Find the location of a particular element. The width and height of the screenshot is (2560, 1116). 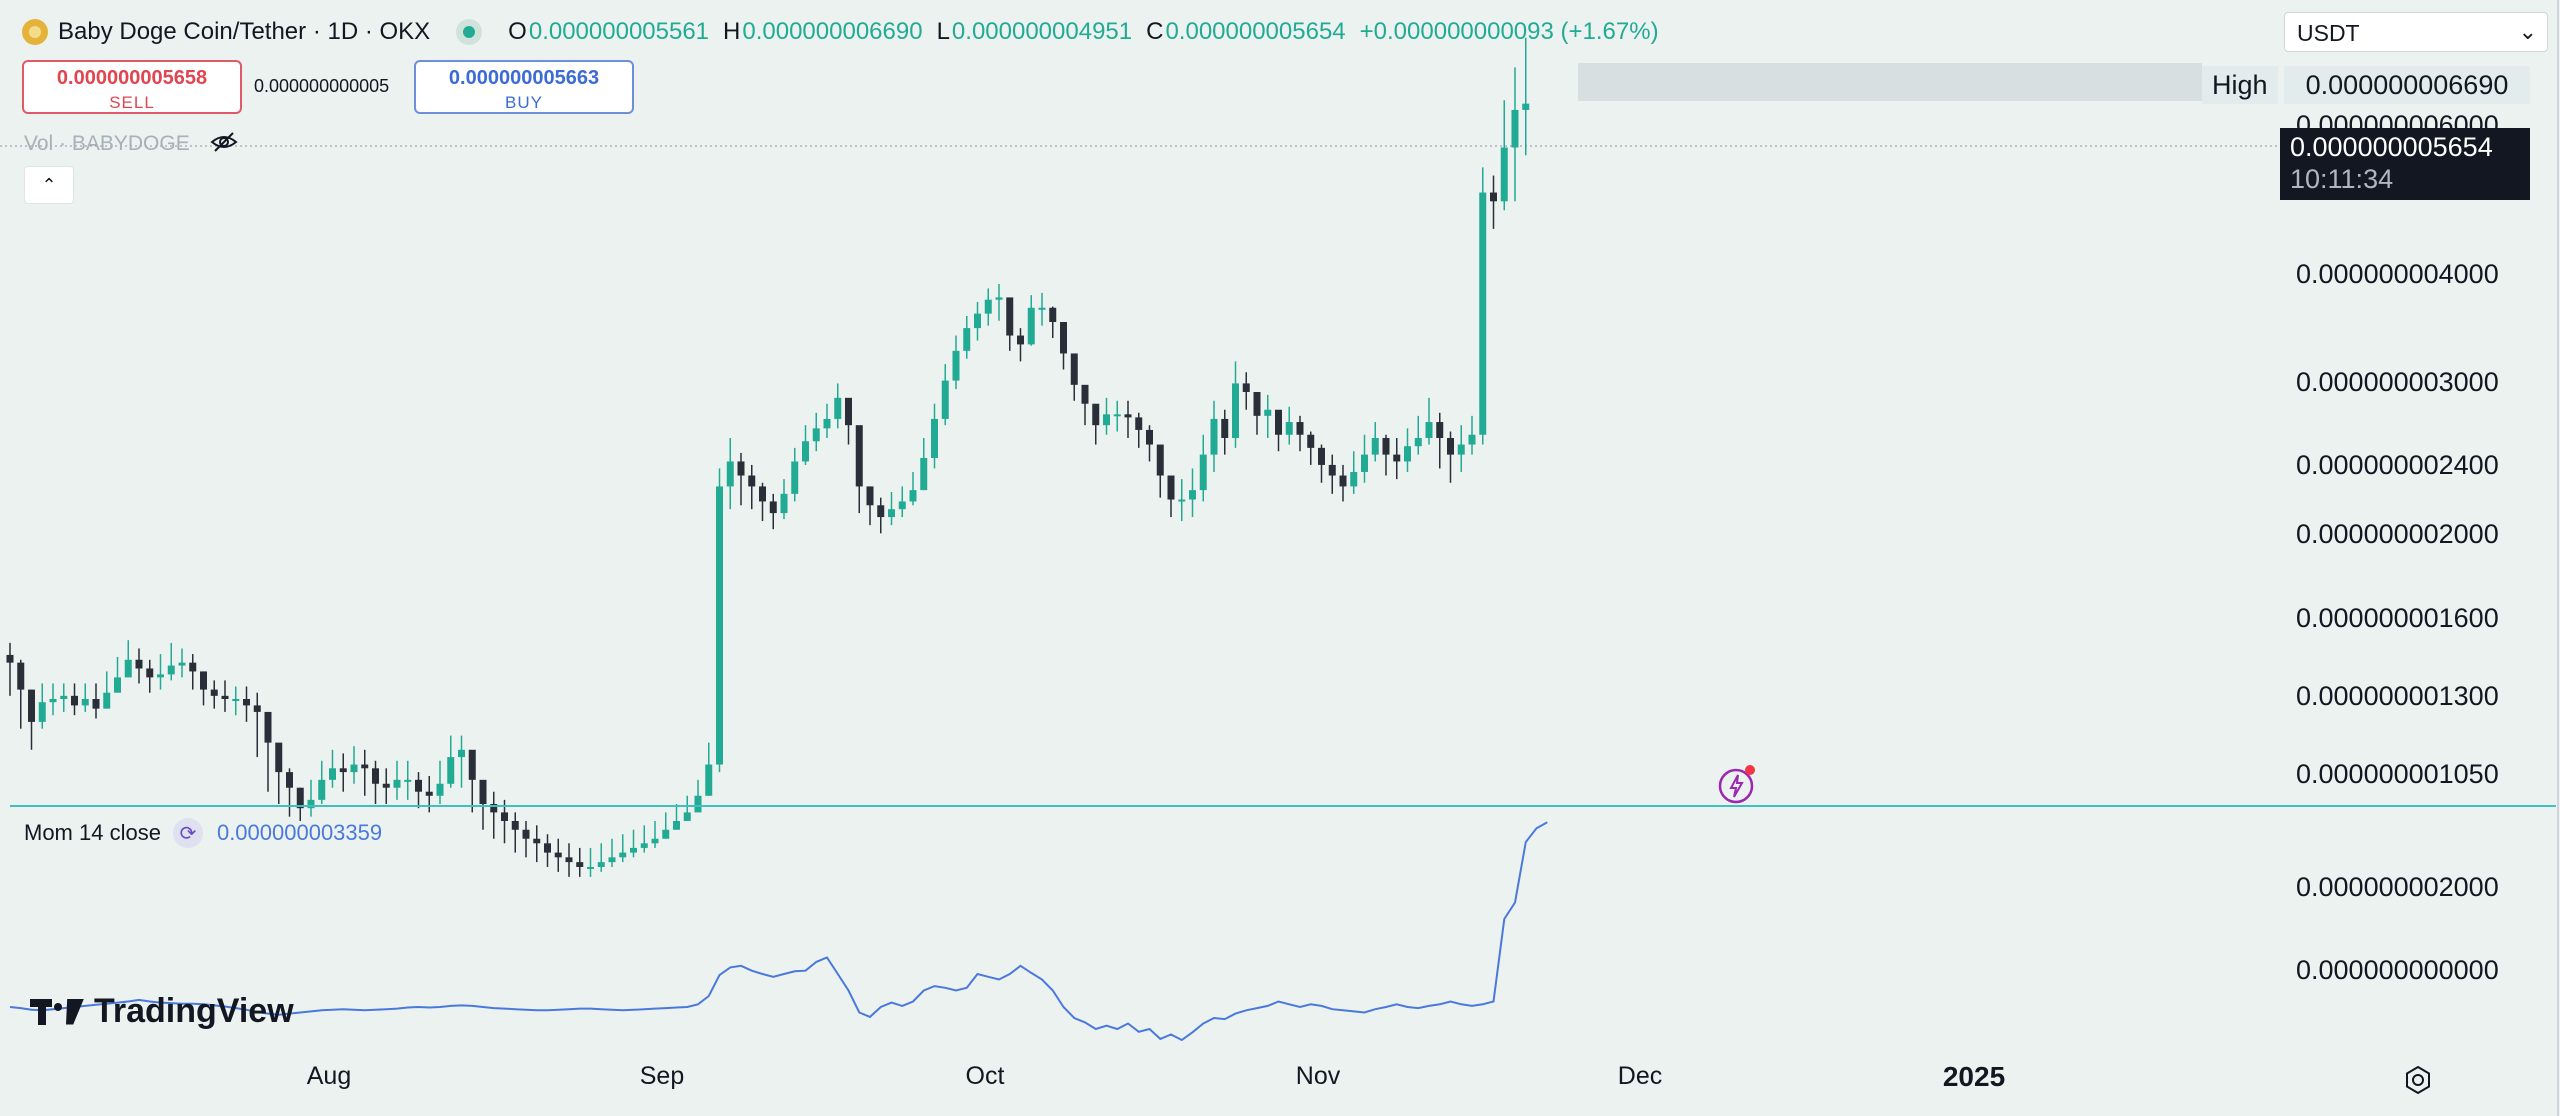

time-axis-tick: Aug is located at coordinates (329, 1076).